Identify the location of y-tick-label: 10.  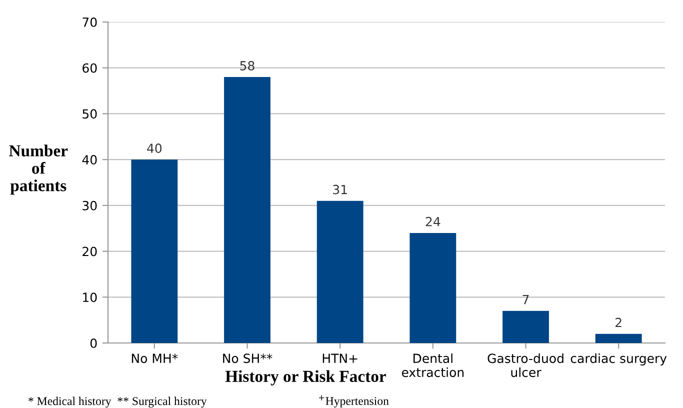
(90, 297).